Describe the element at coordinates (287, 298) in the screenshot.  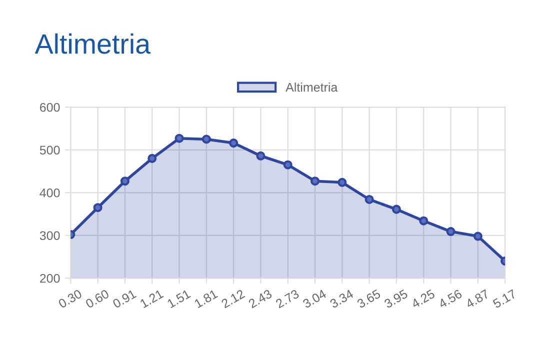
I see `x-tick-label: 2.73` at that location.